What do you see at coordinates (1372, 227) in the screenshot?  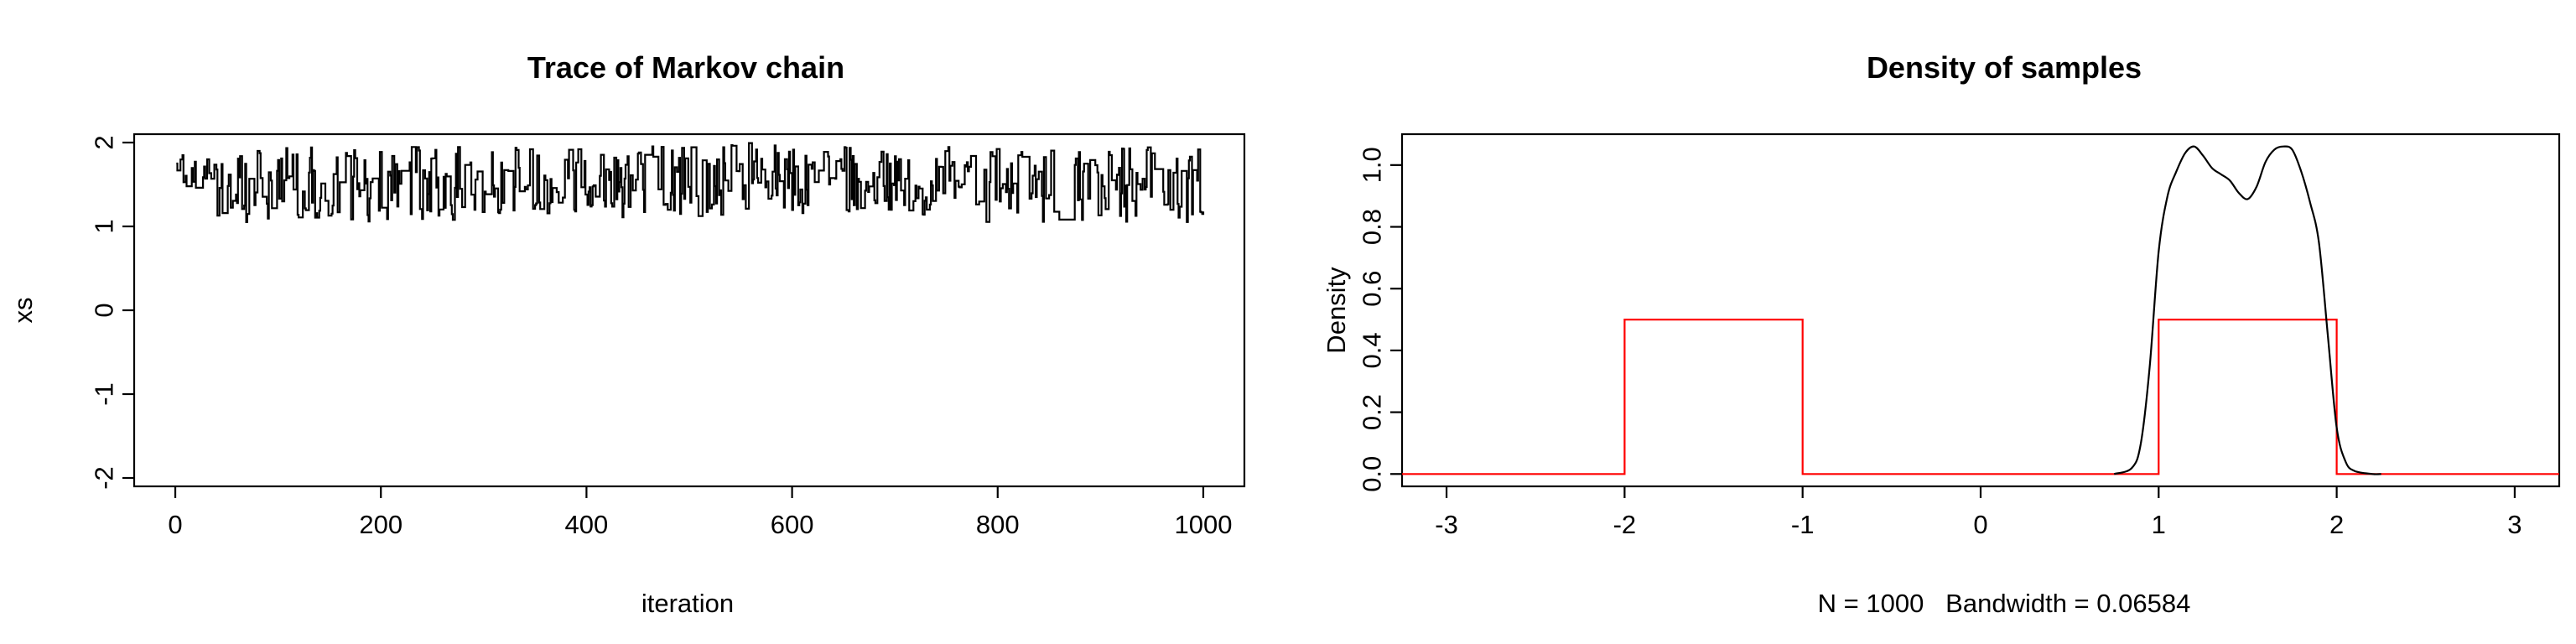 I see `density-y-tick-label: 0.8` at bounding box center [1372, 227].